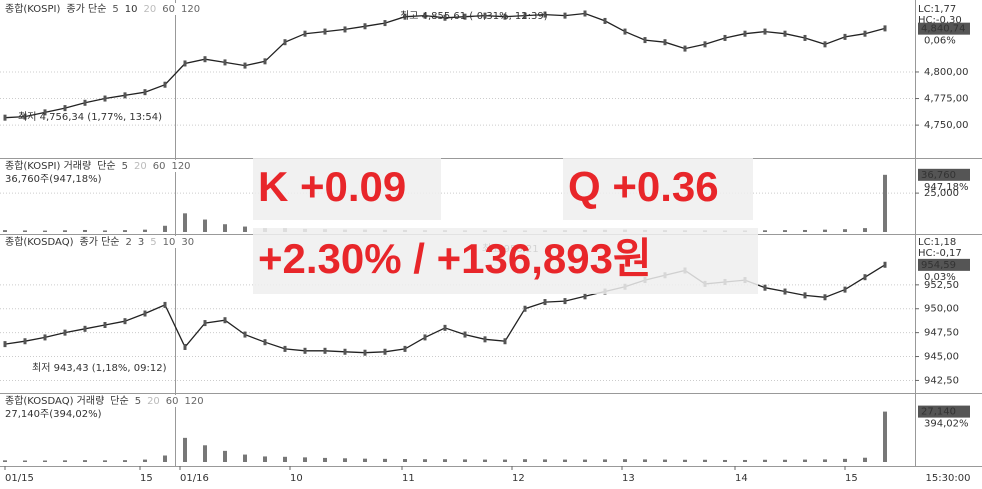 The image size is (982, 489). What do you see at coordinates (98, 166) in the screenshot?
I see `panel-header: 종합(KOSPI) 거래량 단순 5 20 60 120` at bounding box center [98, 166].